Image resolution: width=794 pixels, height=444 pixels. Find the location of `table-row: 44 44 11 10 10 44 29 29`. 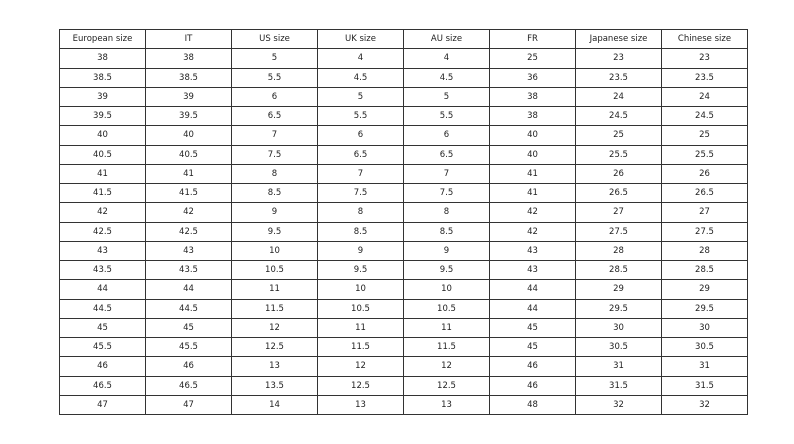

table-row: 44 44 11 10 10 44 29 29 is located at coordinates (403, 289).